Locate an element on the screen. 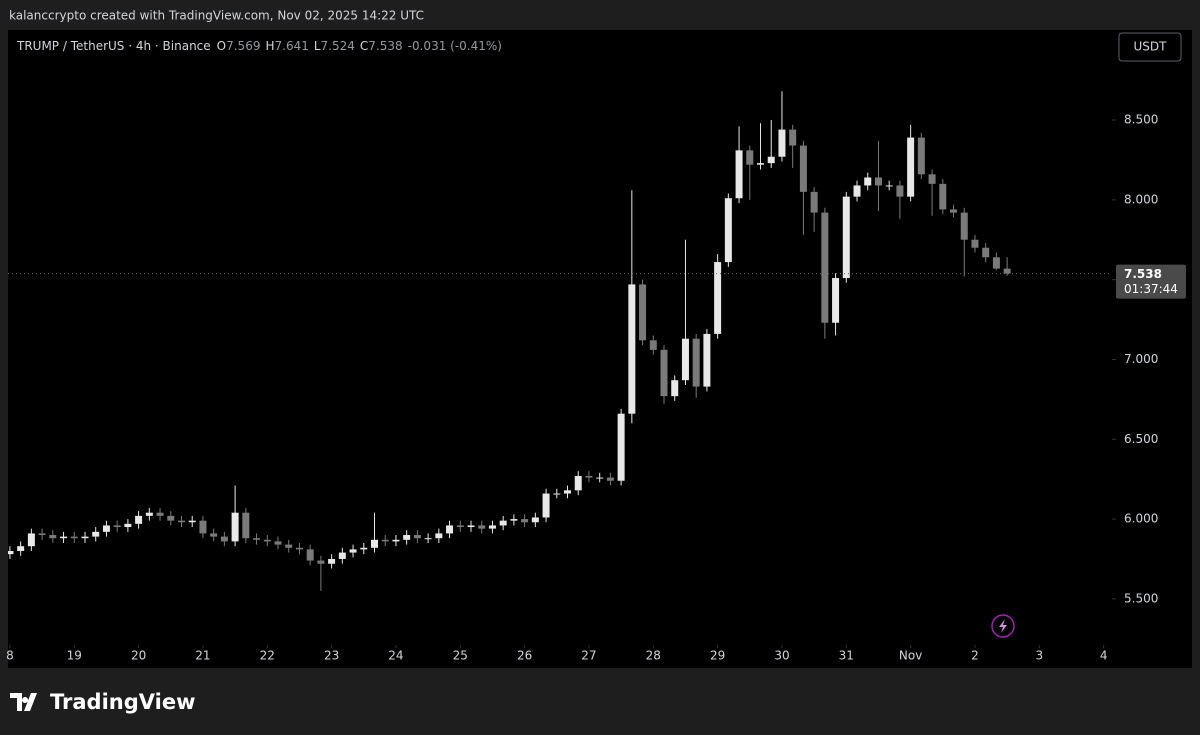 The height and width of the screenshot is (735, 1200). x-tick-label: 23 is located at coordinates (331, 656).